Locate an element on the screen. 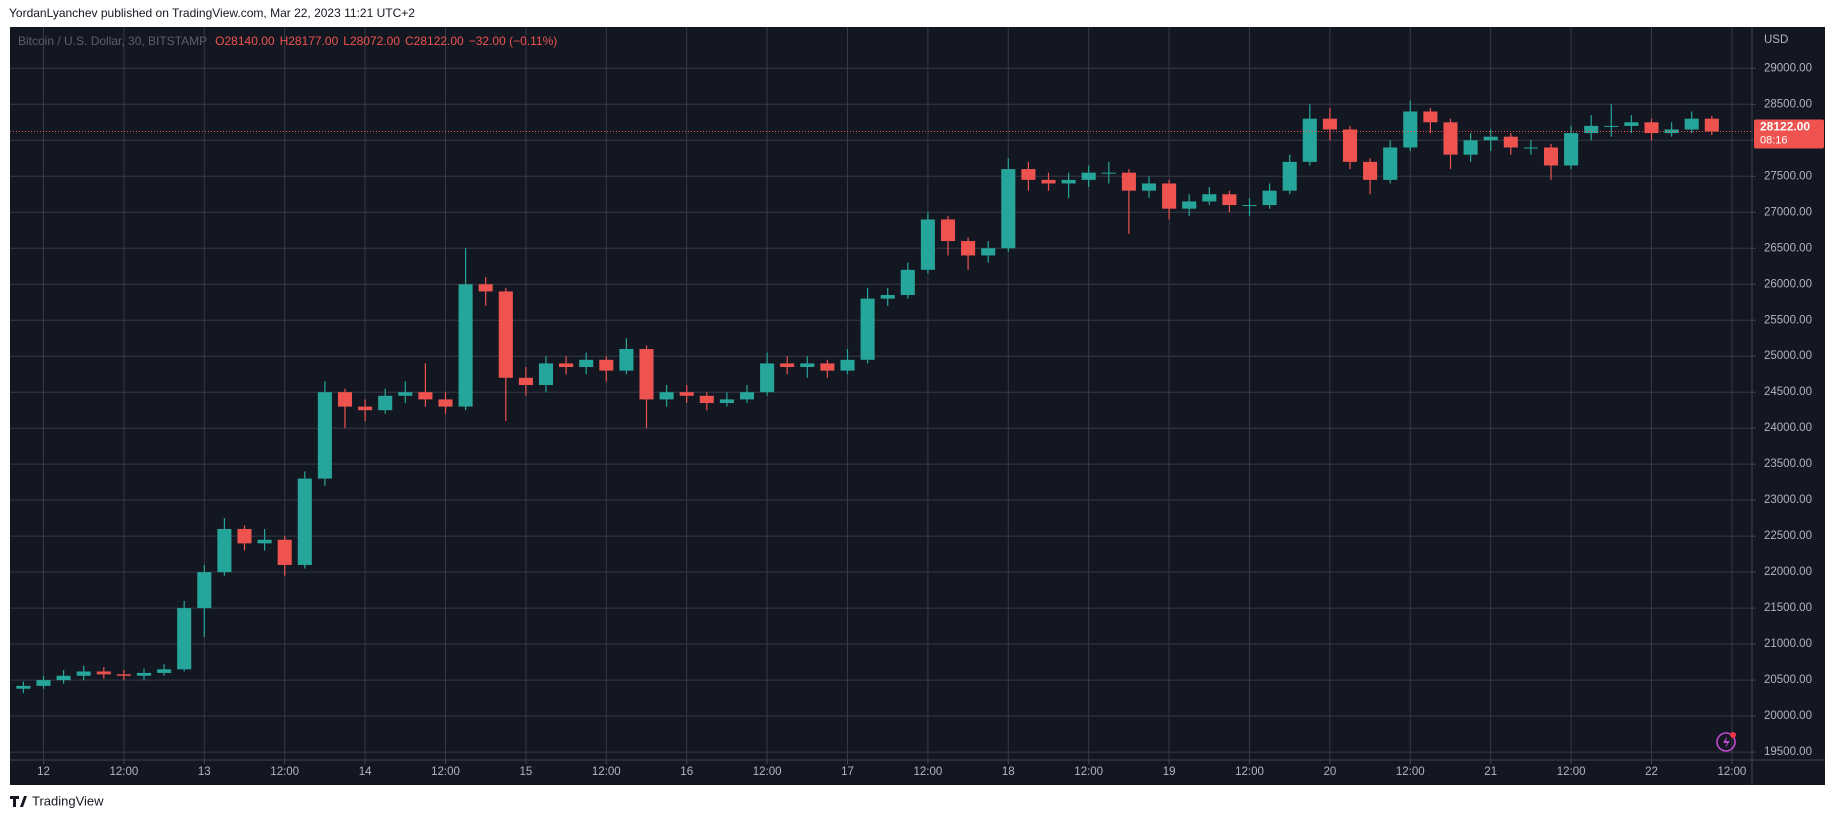 Image resolution: width=1834 pixels, height=818 pixels. y-tick-label: 22500.00 is located at coordinates (1788, 536).